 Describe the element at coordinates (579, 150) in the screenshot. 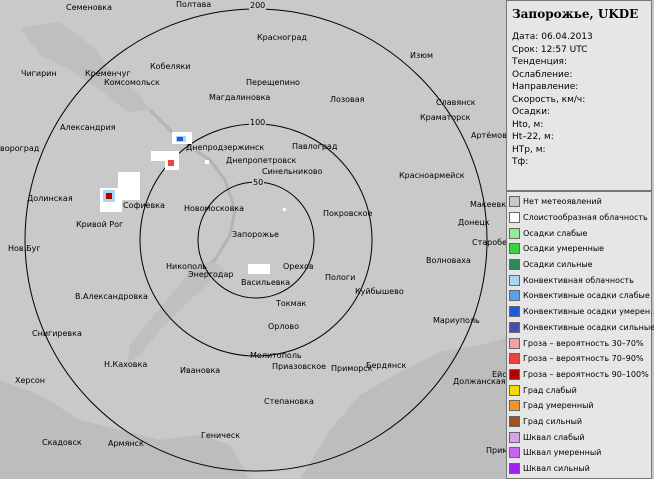

I see `station-field-row: HTр, м:` at that location.